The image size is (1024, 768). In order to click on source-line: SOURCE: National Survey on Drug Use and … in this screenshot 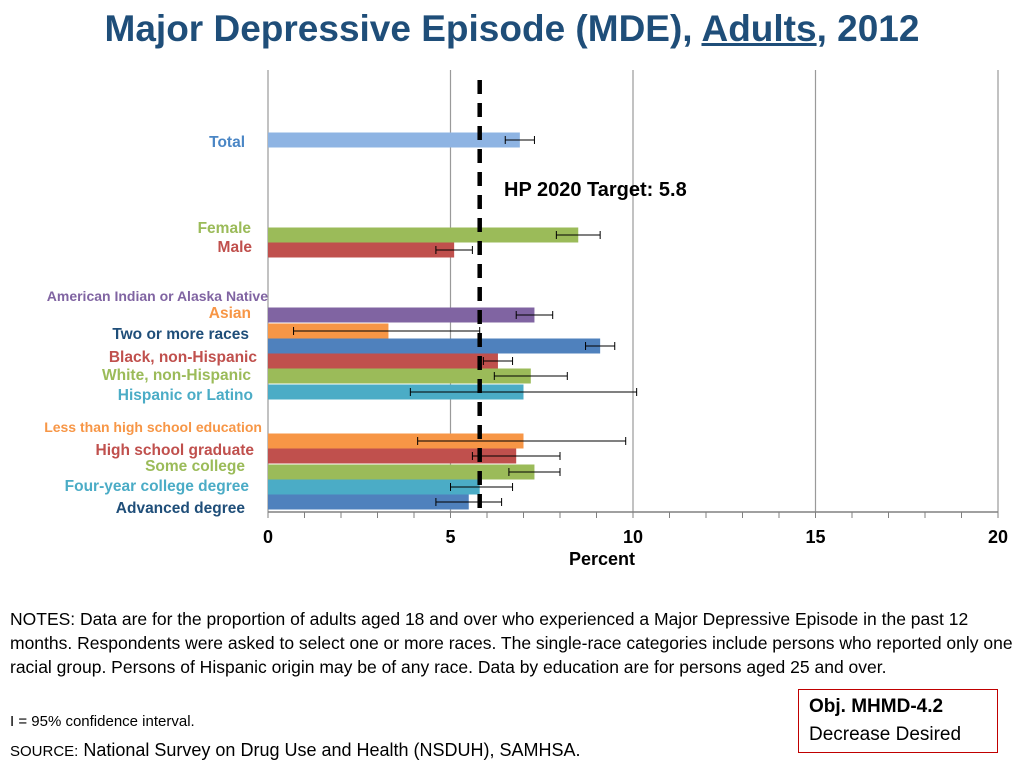, I will do `click(295, 750)`.